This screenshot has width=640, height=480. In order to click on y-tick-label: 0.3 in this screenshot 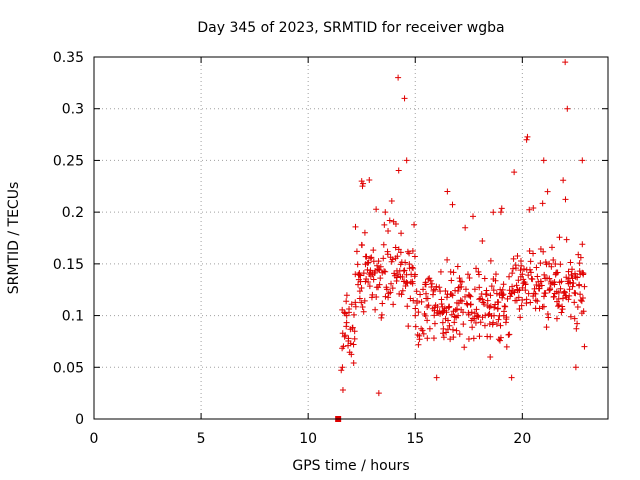, I will do `click(73, 110)`.